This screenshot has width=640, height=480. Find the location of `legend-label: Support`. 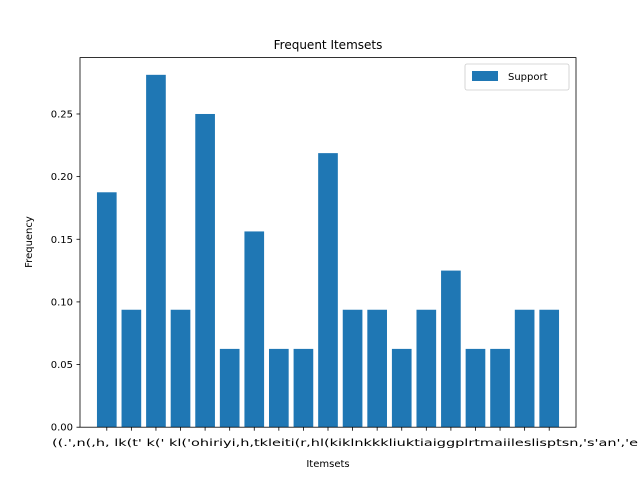

legend-label: Support is located at coordinates (528, 77).